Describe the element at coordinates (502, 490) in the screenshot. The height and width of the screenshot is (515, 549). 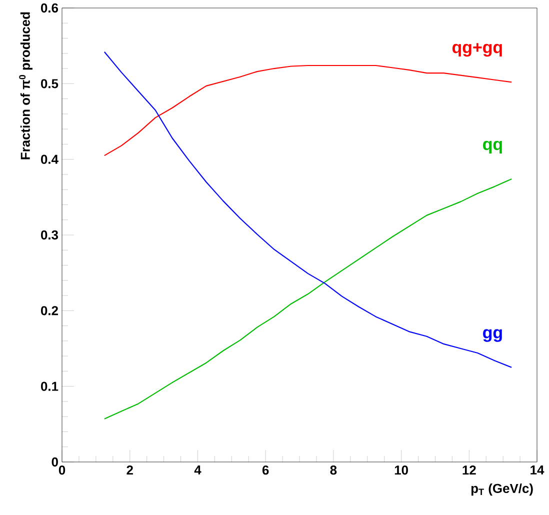
I see `x-axis-title: p$_{T}$ (GeV/c)` at that location.